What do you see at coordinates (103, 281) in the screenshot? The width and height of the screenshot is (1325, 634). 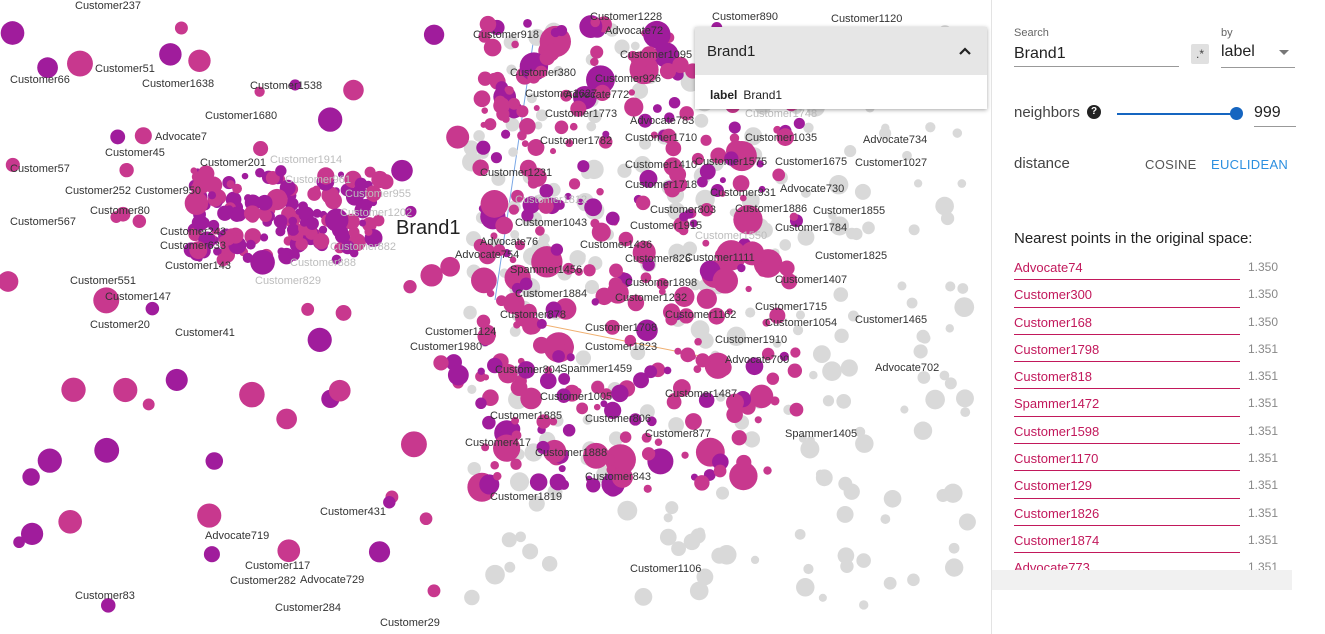 I see `point-label: Customer551` at bounding box center [103, 281].